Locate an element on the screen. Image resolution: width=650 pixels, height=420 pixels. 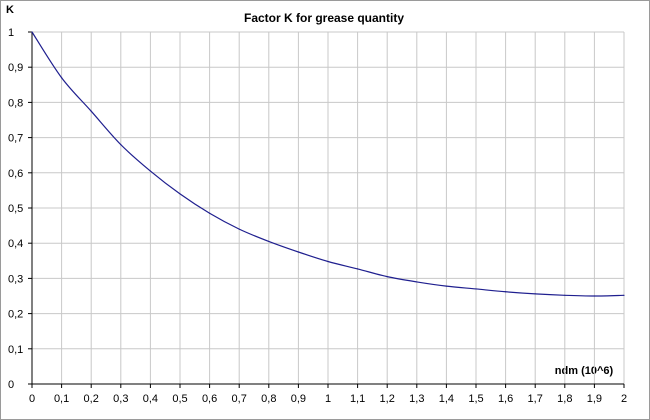
x-tick-label: 0,3 is located at coordinates (120, 399).